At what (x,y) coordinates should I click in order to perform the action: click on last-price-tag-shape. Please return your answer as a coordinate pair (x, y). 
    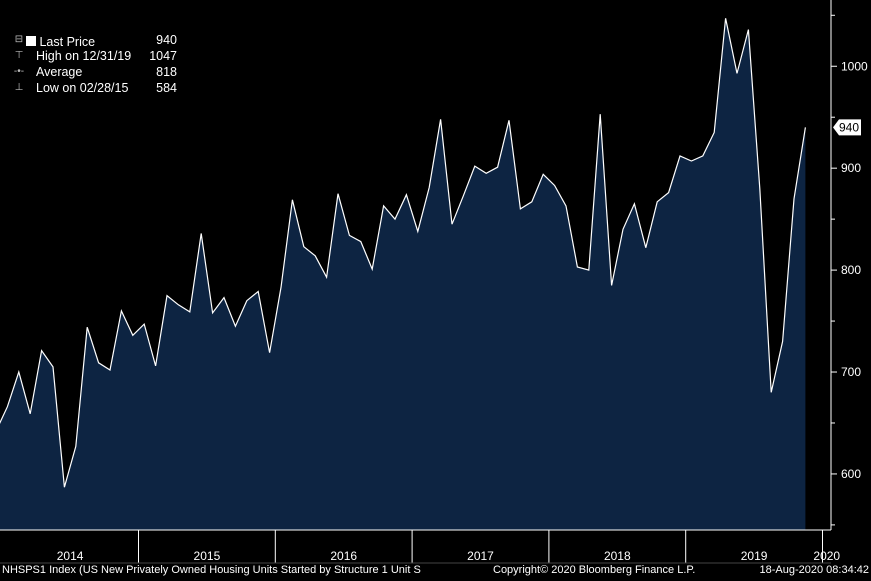
    Looking at the image, I should click on (847, 127).